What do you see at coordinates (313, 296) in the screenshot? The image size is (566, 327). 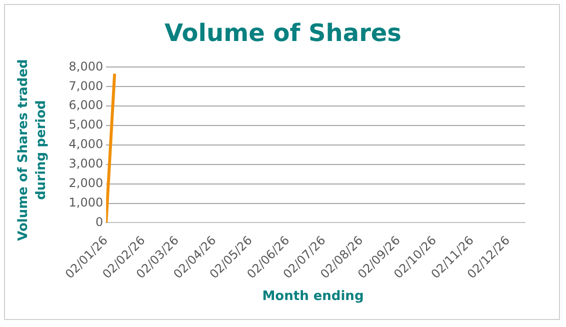 I see `x-axis-title: Month ending` at bounding box center [313, 296].